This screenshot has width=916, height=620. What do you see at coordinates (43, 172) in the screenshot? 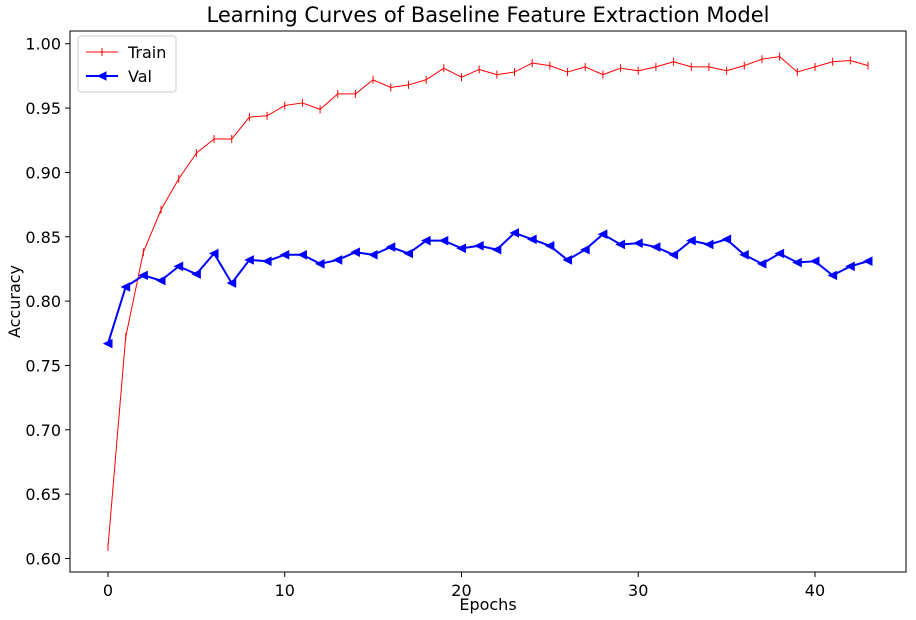
I see `y-tick-label: 0.90` at bounding box center [43, 172].